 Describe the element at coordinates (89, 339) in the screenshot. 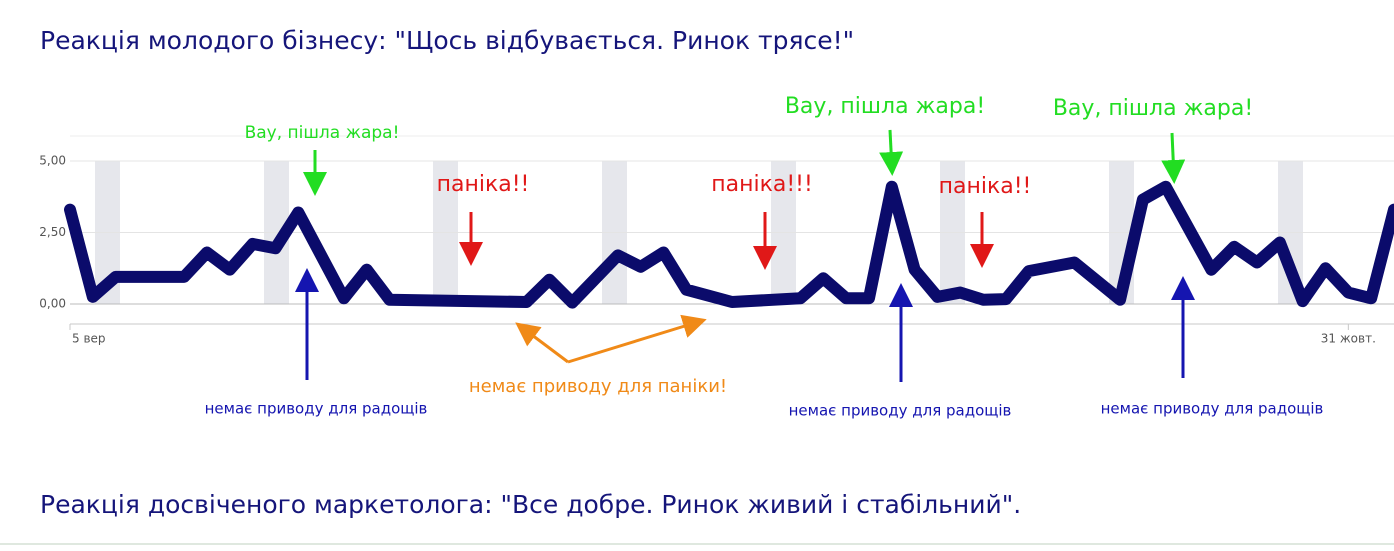

I see `x-tick-label: 5 вер` at that location.